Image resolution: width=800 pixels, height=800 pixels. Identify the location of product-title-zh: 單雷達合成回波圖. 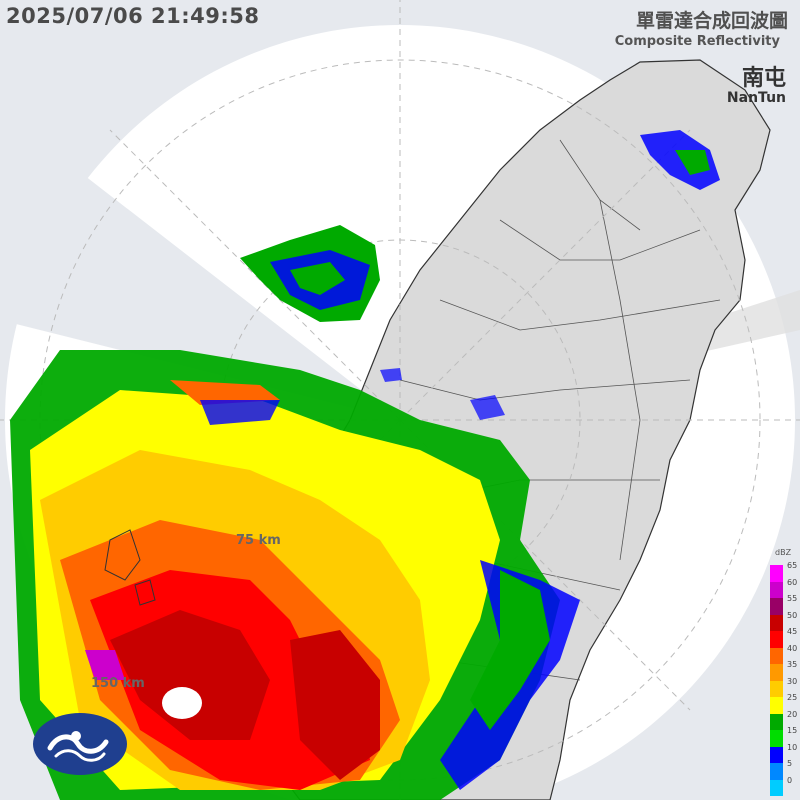
(711, 21).